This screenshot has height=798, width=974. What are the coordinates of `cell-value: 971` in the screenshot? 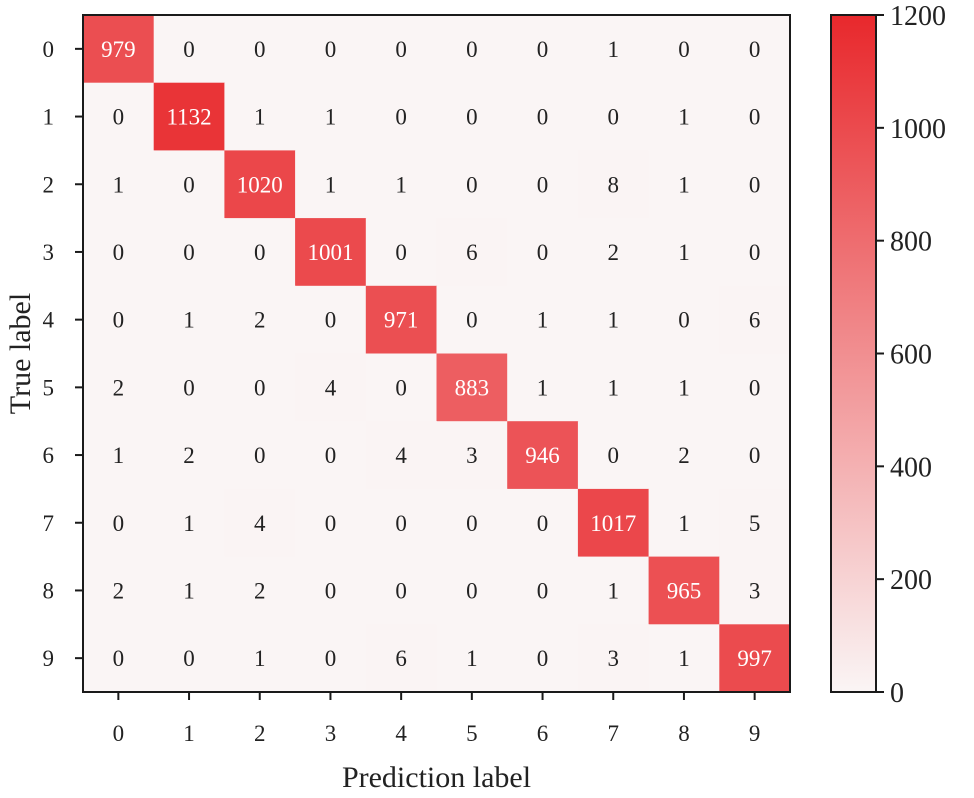 It's located at (401, 320).